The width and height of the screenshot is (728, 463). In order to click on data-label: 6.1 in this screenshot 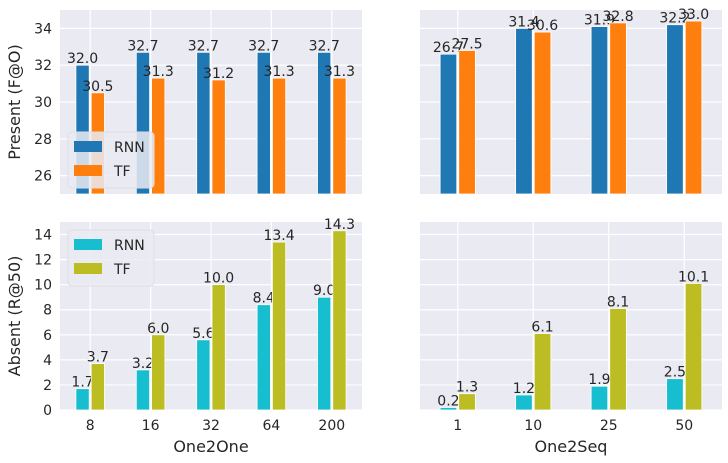, I will do `click(542, 328)`.